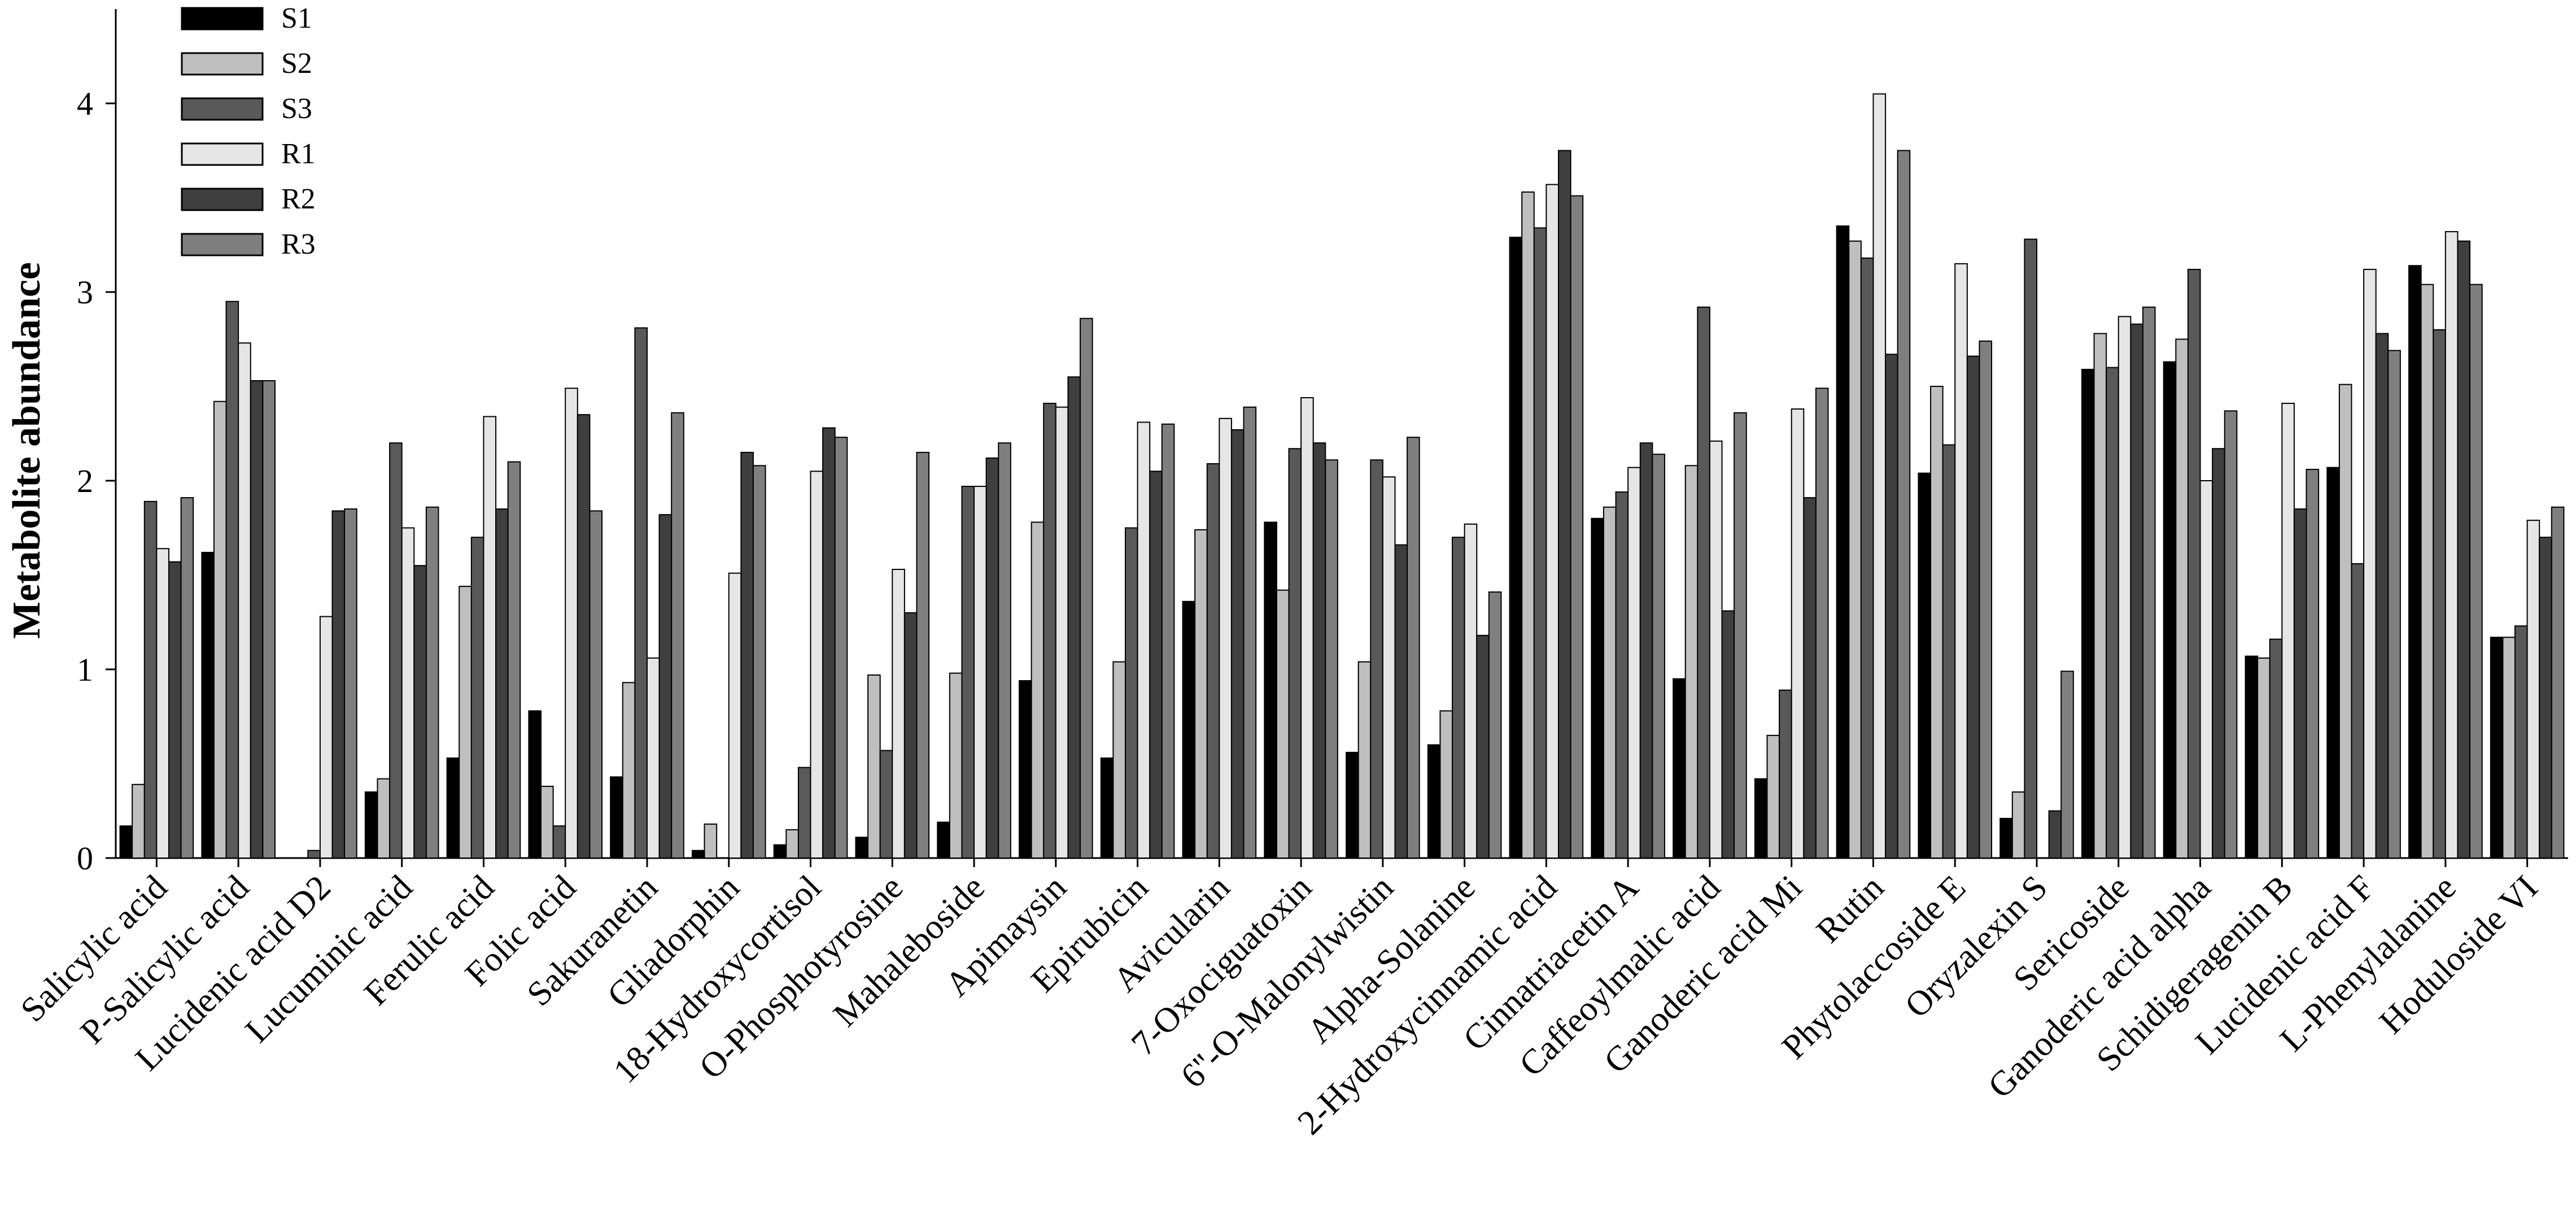  What do you see at coordinates (27, 450) in the screenshot?
I see `y-axis-label: Metabolite abundance` at bounding box center [27, 450].